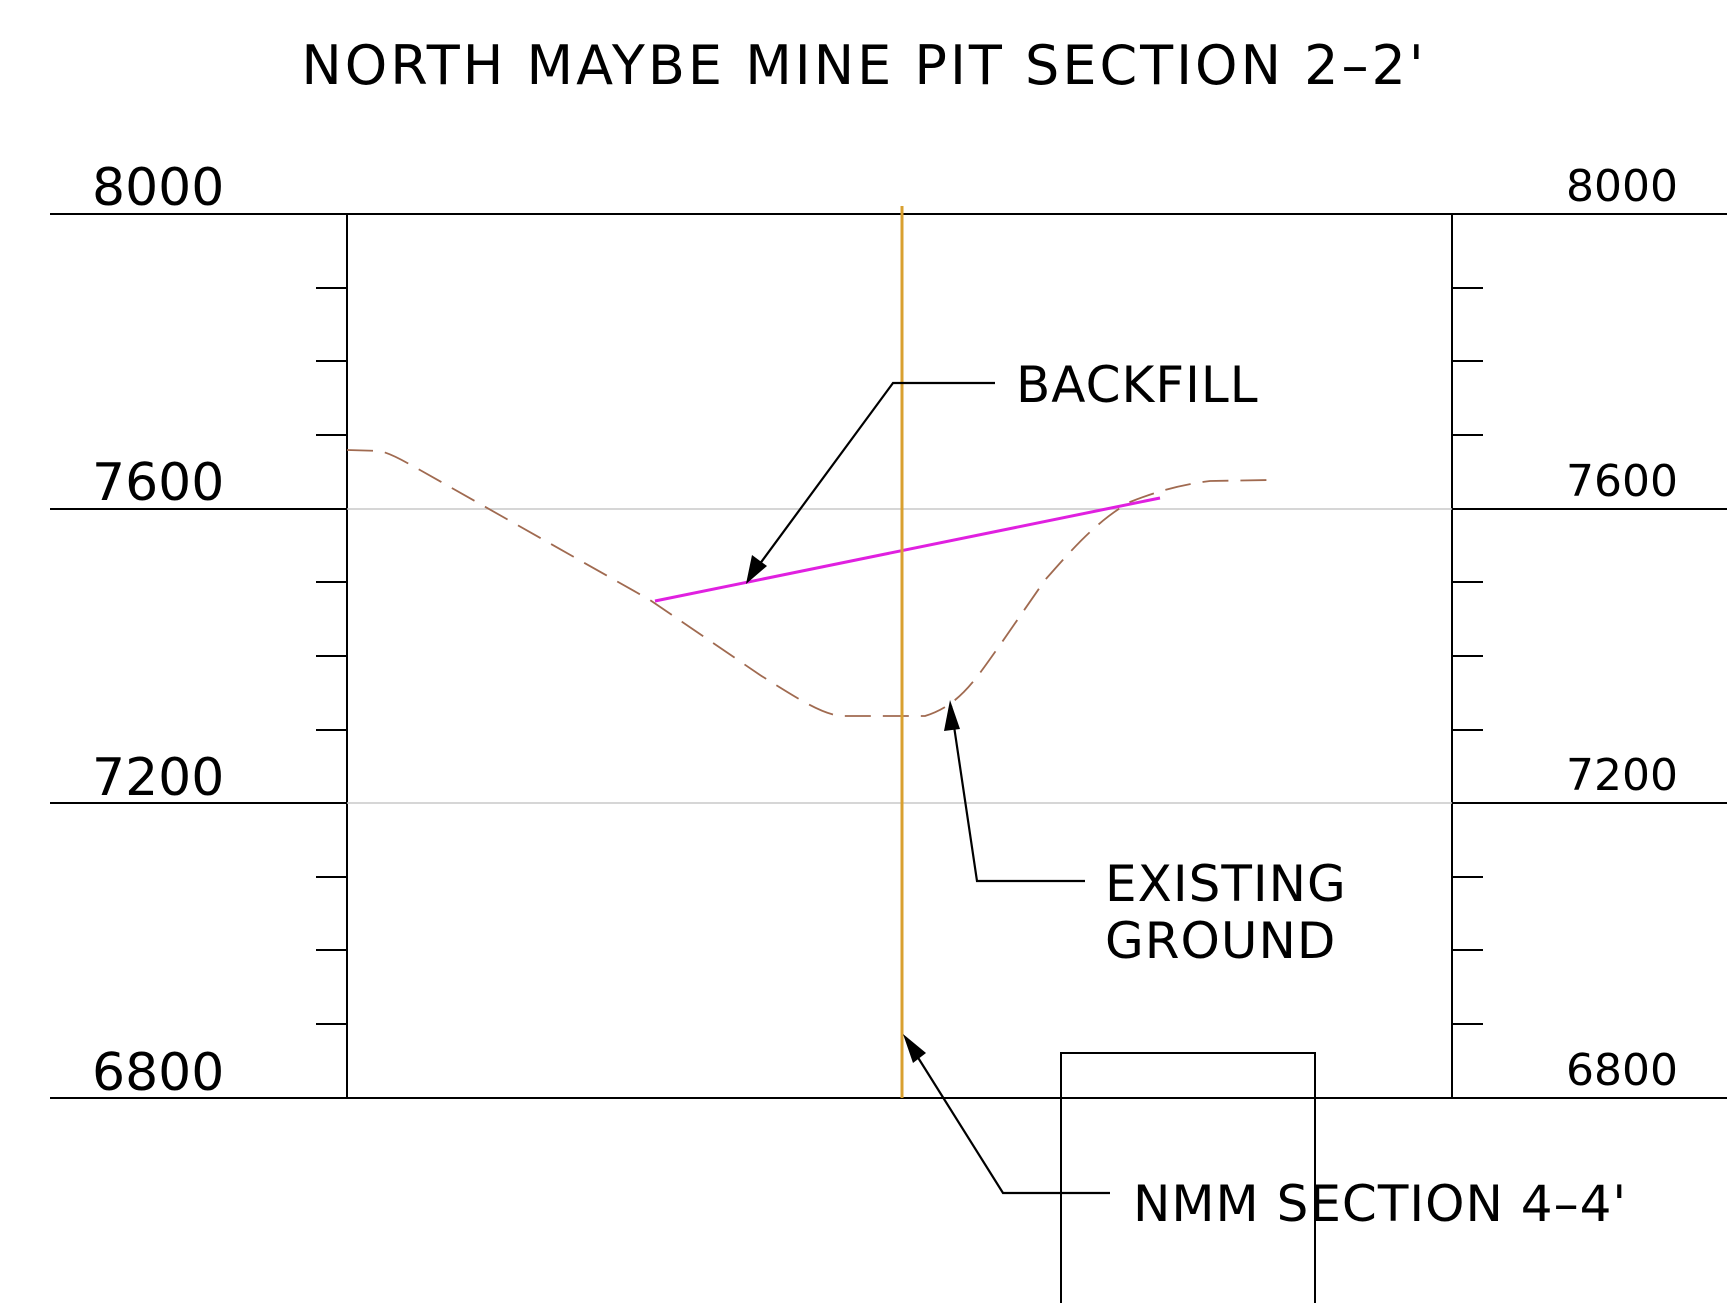 The image size is (1727, 1303). I want to click on existing-ground-arrowhead, so click(952, 715).